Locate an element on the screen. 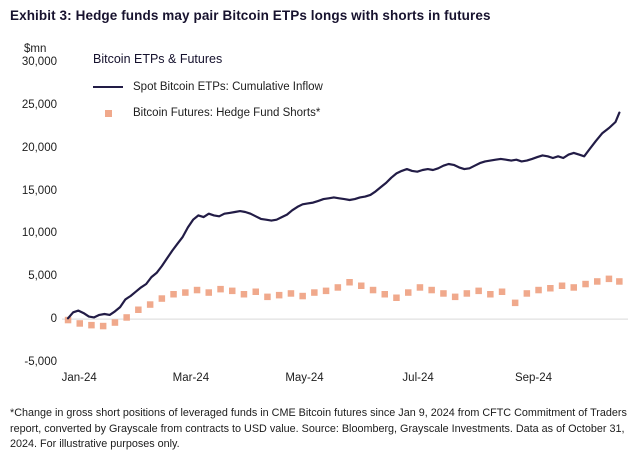  y-axis-tick-label: 20,000 is located at coordinates (39, 147).